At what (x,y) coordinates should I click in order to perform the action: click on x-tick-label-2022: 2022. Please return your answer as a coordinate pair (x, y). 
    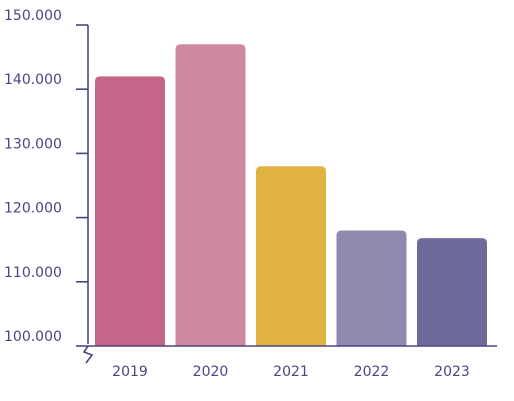
    Looking at the image, I should click on (372, 372).